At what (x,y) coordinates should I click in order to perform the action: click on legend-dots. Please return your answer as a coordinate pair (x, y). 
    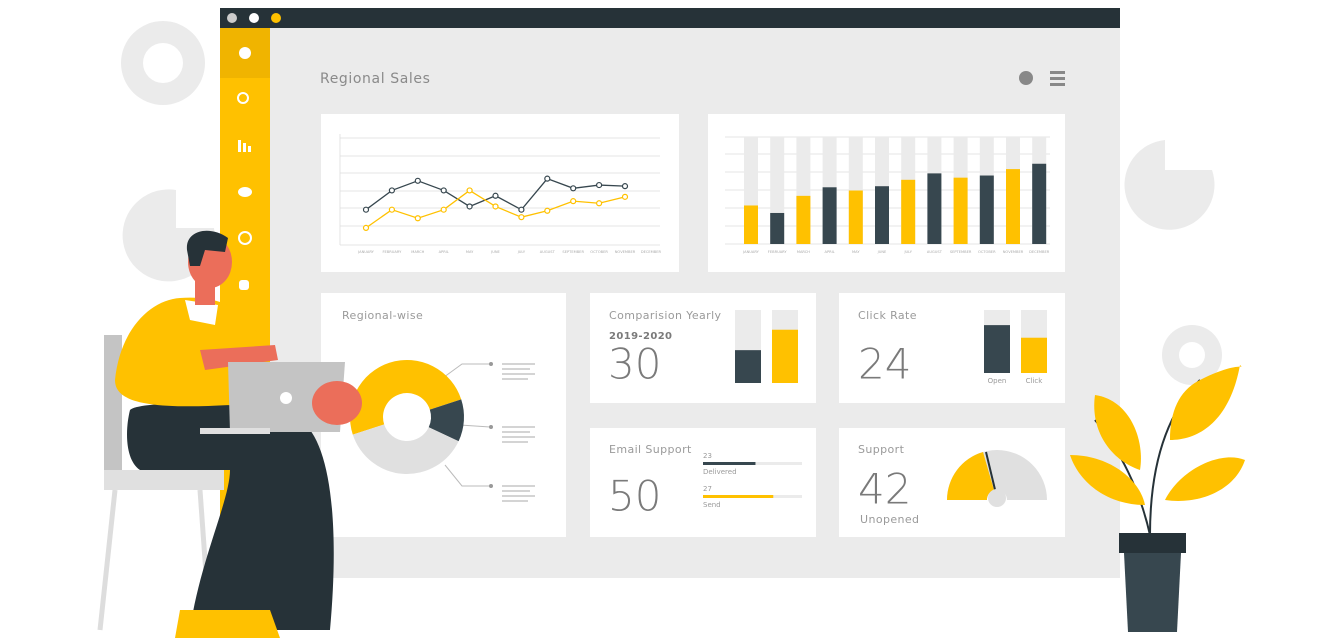
    Looking at the image, I should click on (491, 425).